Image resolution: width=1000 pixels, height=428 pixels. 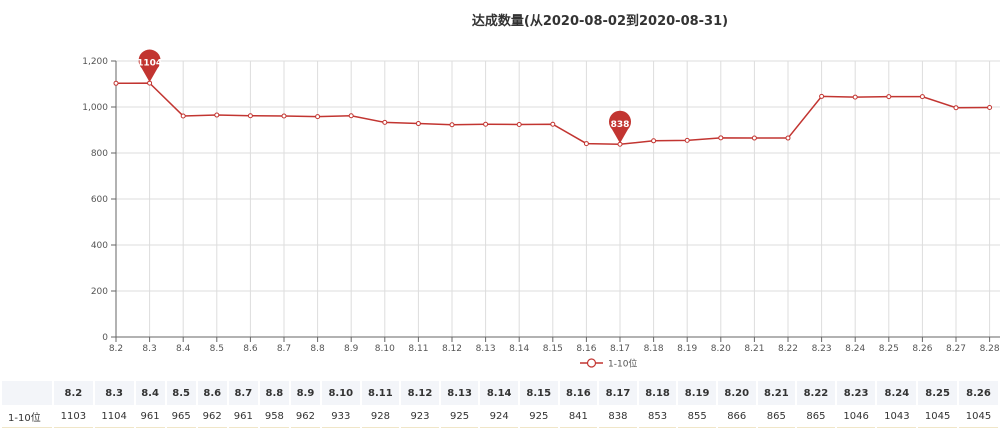 What do you see at coordinates (341, 416) in the screenshot?
I see `table-cell: 933` at bounding box center [341, 416].